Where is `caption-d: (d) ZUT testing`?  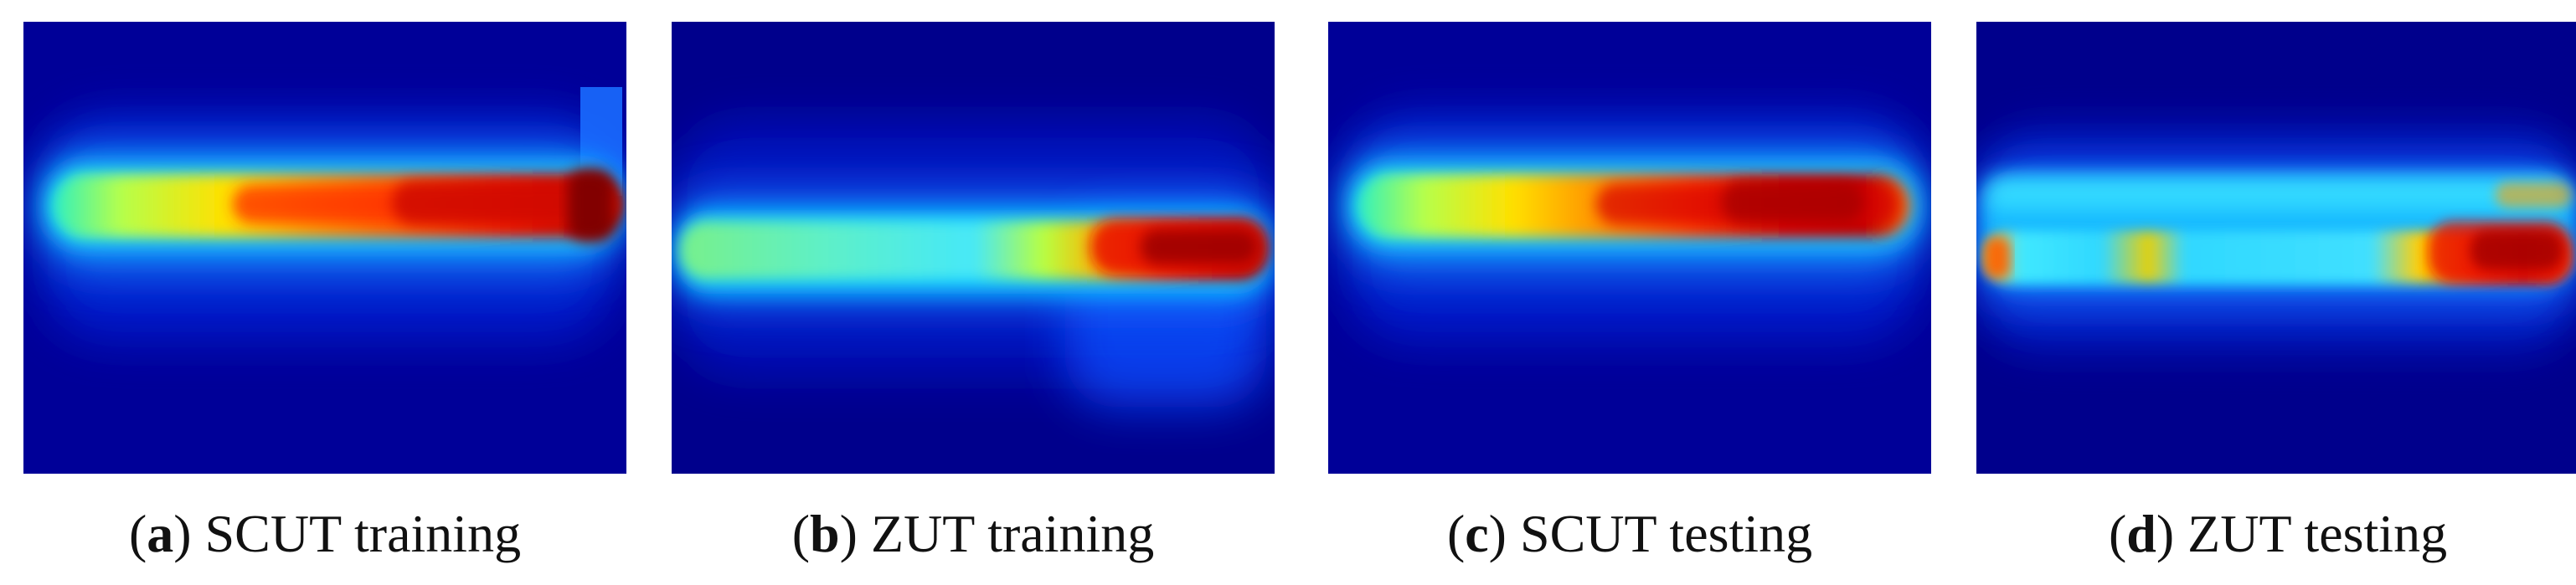
caption-d: (d) ZUT testing is located at coordinates (2278, 533).